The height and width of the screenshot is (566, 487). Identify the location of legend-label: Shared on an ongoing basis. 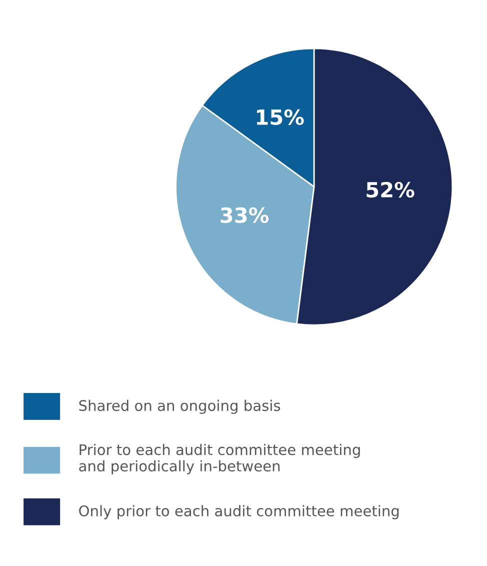
(179, 407).